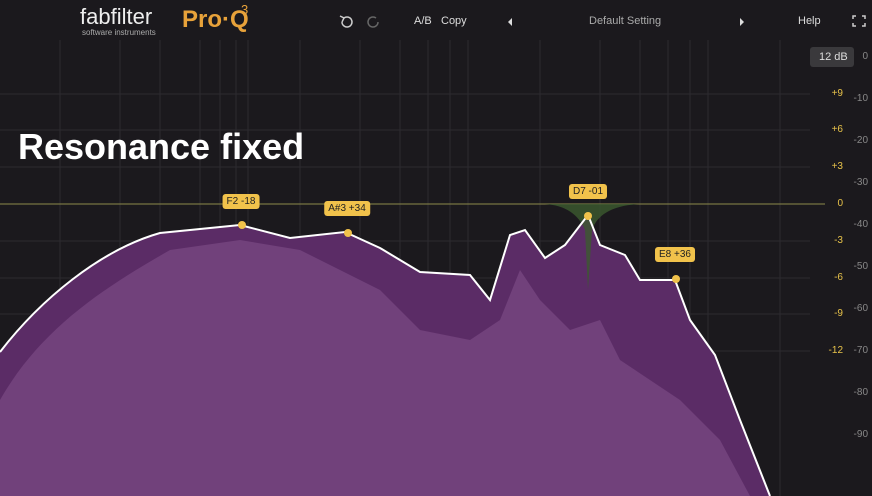 The image size is (872, 496). I want to click on band-label: F2 -18, so click(241, 201).